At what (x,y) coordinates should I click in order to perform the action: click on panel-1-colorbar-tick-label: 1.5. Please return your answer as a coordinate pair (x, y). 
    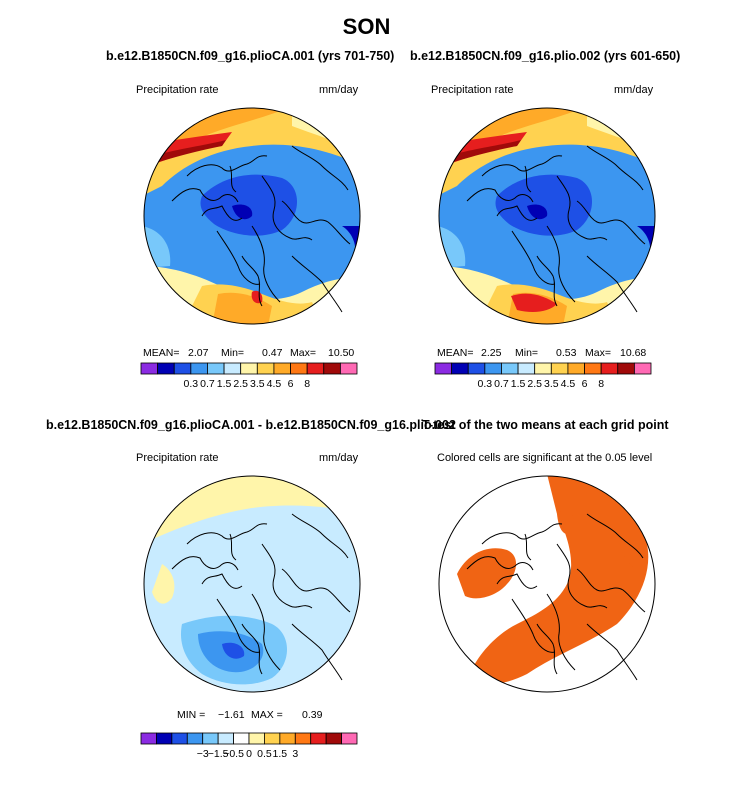
    Looking at the image, I should click on (224, 384).